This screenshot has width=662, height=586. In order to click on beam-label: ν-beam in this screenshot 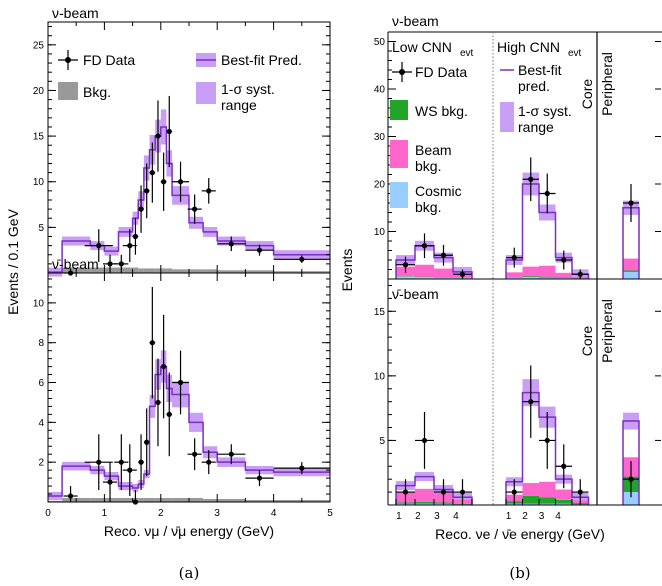, I will do `click(415, 21)`.